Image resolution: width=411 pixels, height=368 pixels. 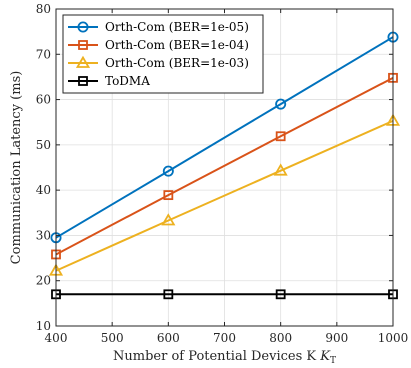 I want to click on legend-entry: Orth-Com (BER=1e-05), so click(x=158, y=27).